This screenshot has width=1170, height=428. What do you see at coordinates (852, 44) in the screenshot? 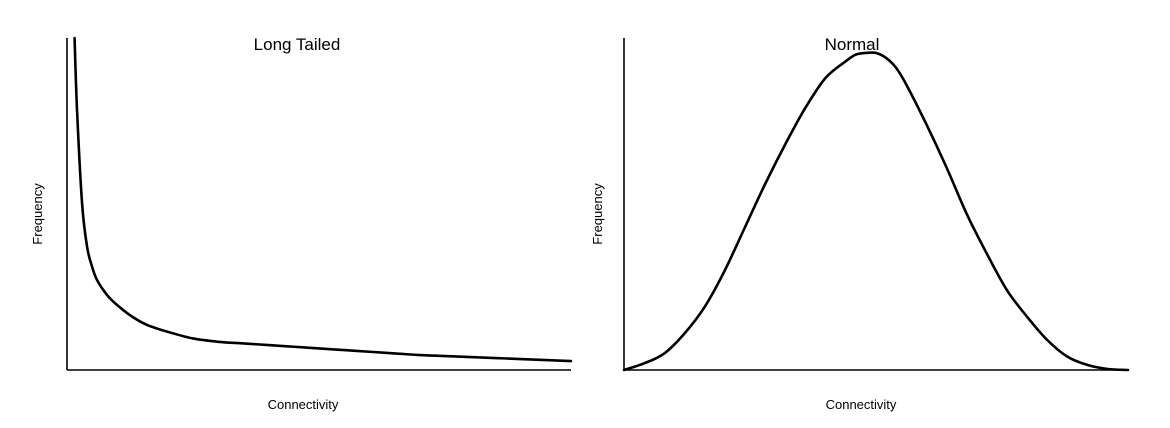
I see `chart-title: Normal` at bounding box center [852, 44].